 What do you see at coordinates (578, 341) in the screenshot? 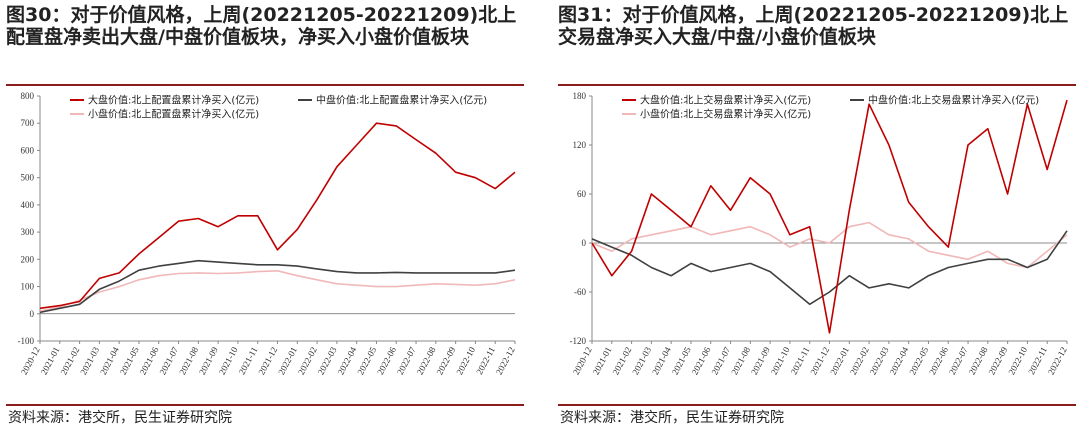
I see `y-tick-label: -120` at bounding box center [578, 341].